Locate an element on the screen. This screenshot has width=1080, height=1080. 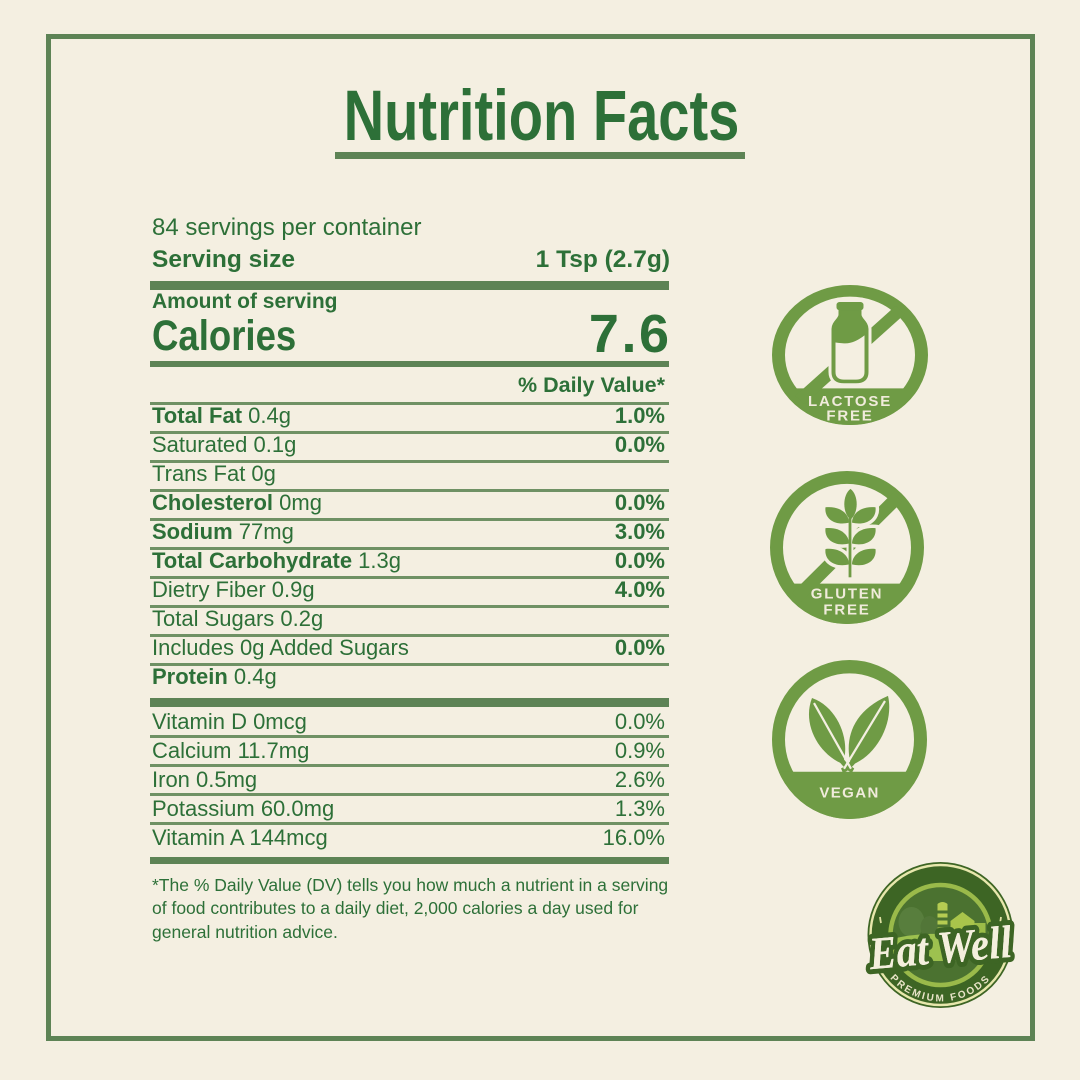
svg-text: VEGAN is located at coordinates (849, 793).